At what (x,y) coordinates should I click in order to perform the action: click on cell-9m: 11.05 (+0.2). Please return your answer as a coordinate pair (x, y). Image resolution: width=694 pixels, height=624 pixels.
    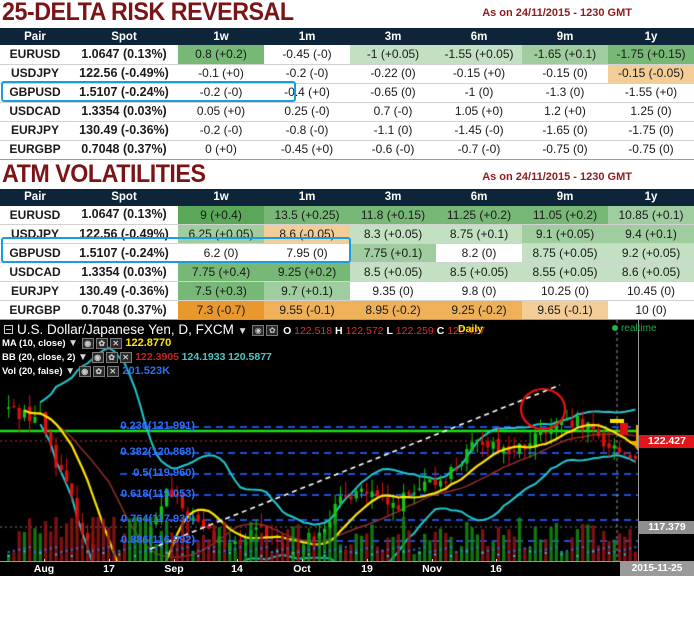
    Looking at the image, I should click on (565, 215).